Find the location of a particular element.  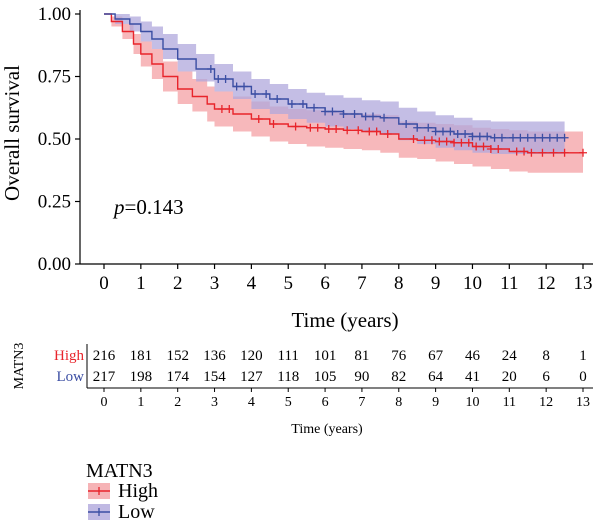

legend-item-high: High is located at coordinates (123, 491).